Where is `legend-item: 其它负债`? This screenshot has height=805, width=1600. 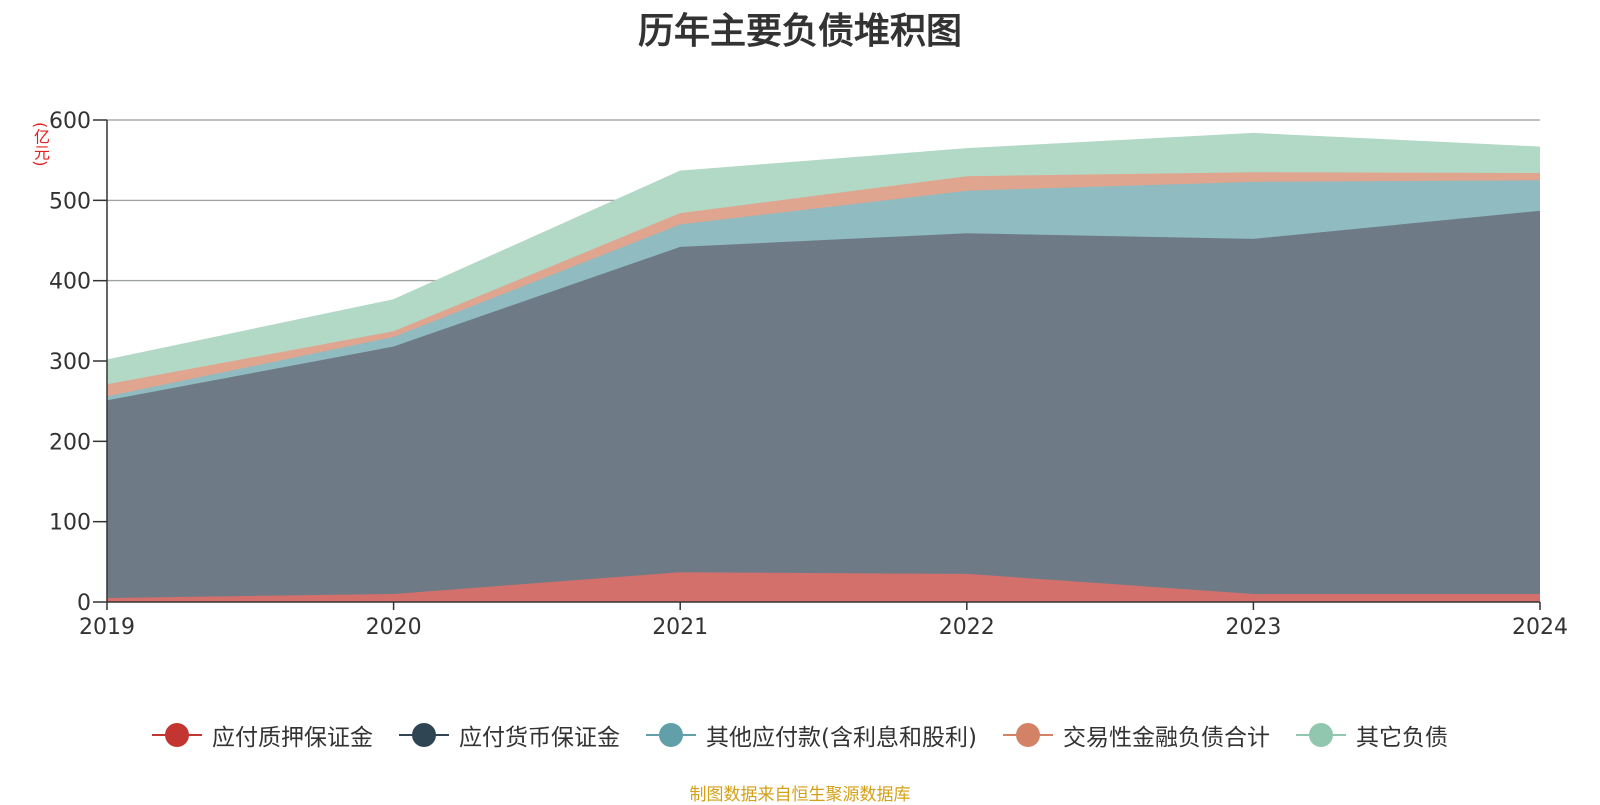 legend-item: 其它负债 is located at coordinates (1371, 735).